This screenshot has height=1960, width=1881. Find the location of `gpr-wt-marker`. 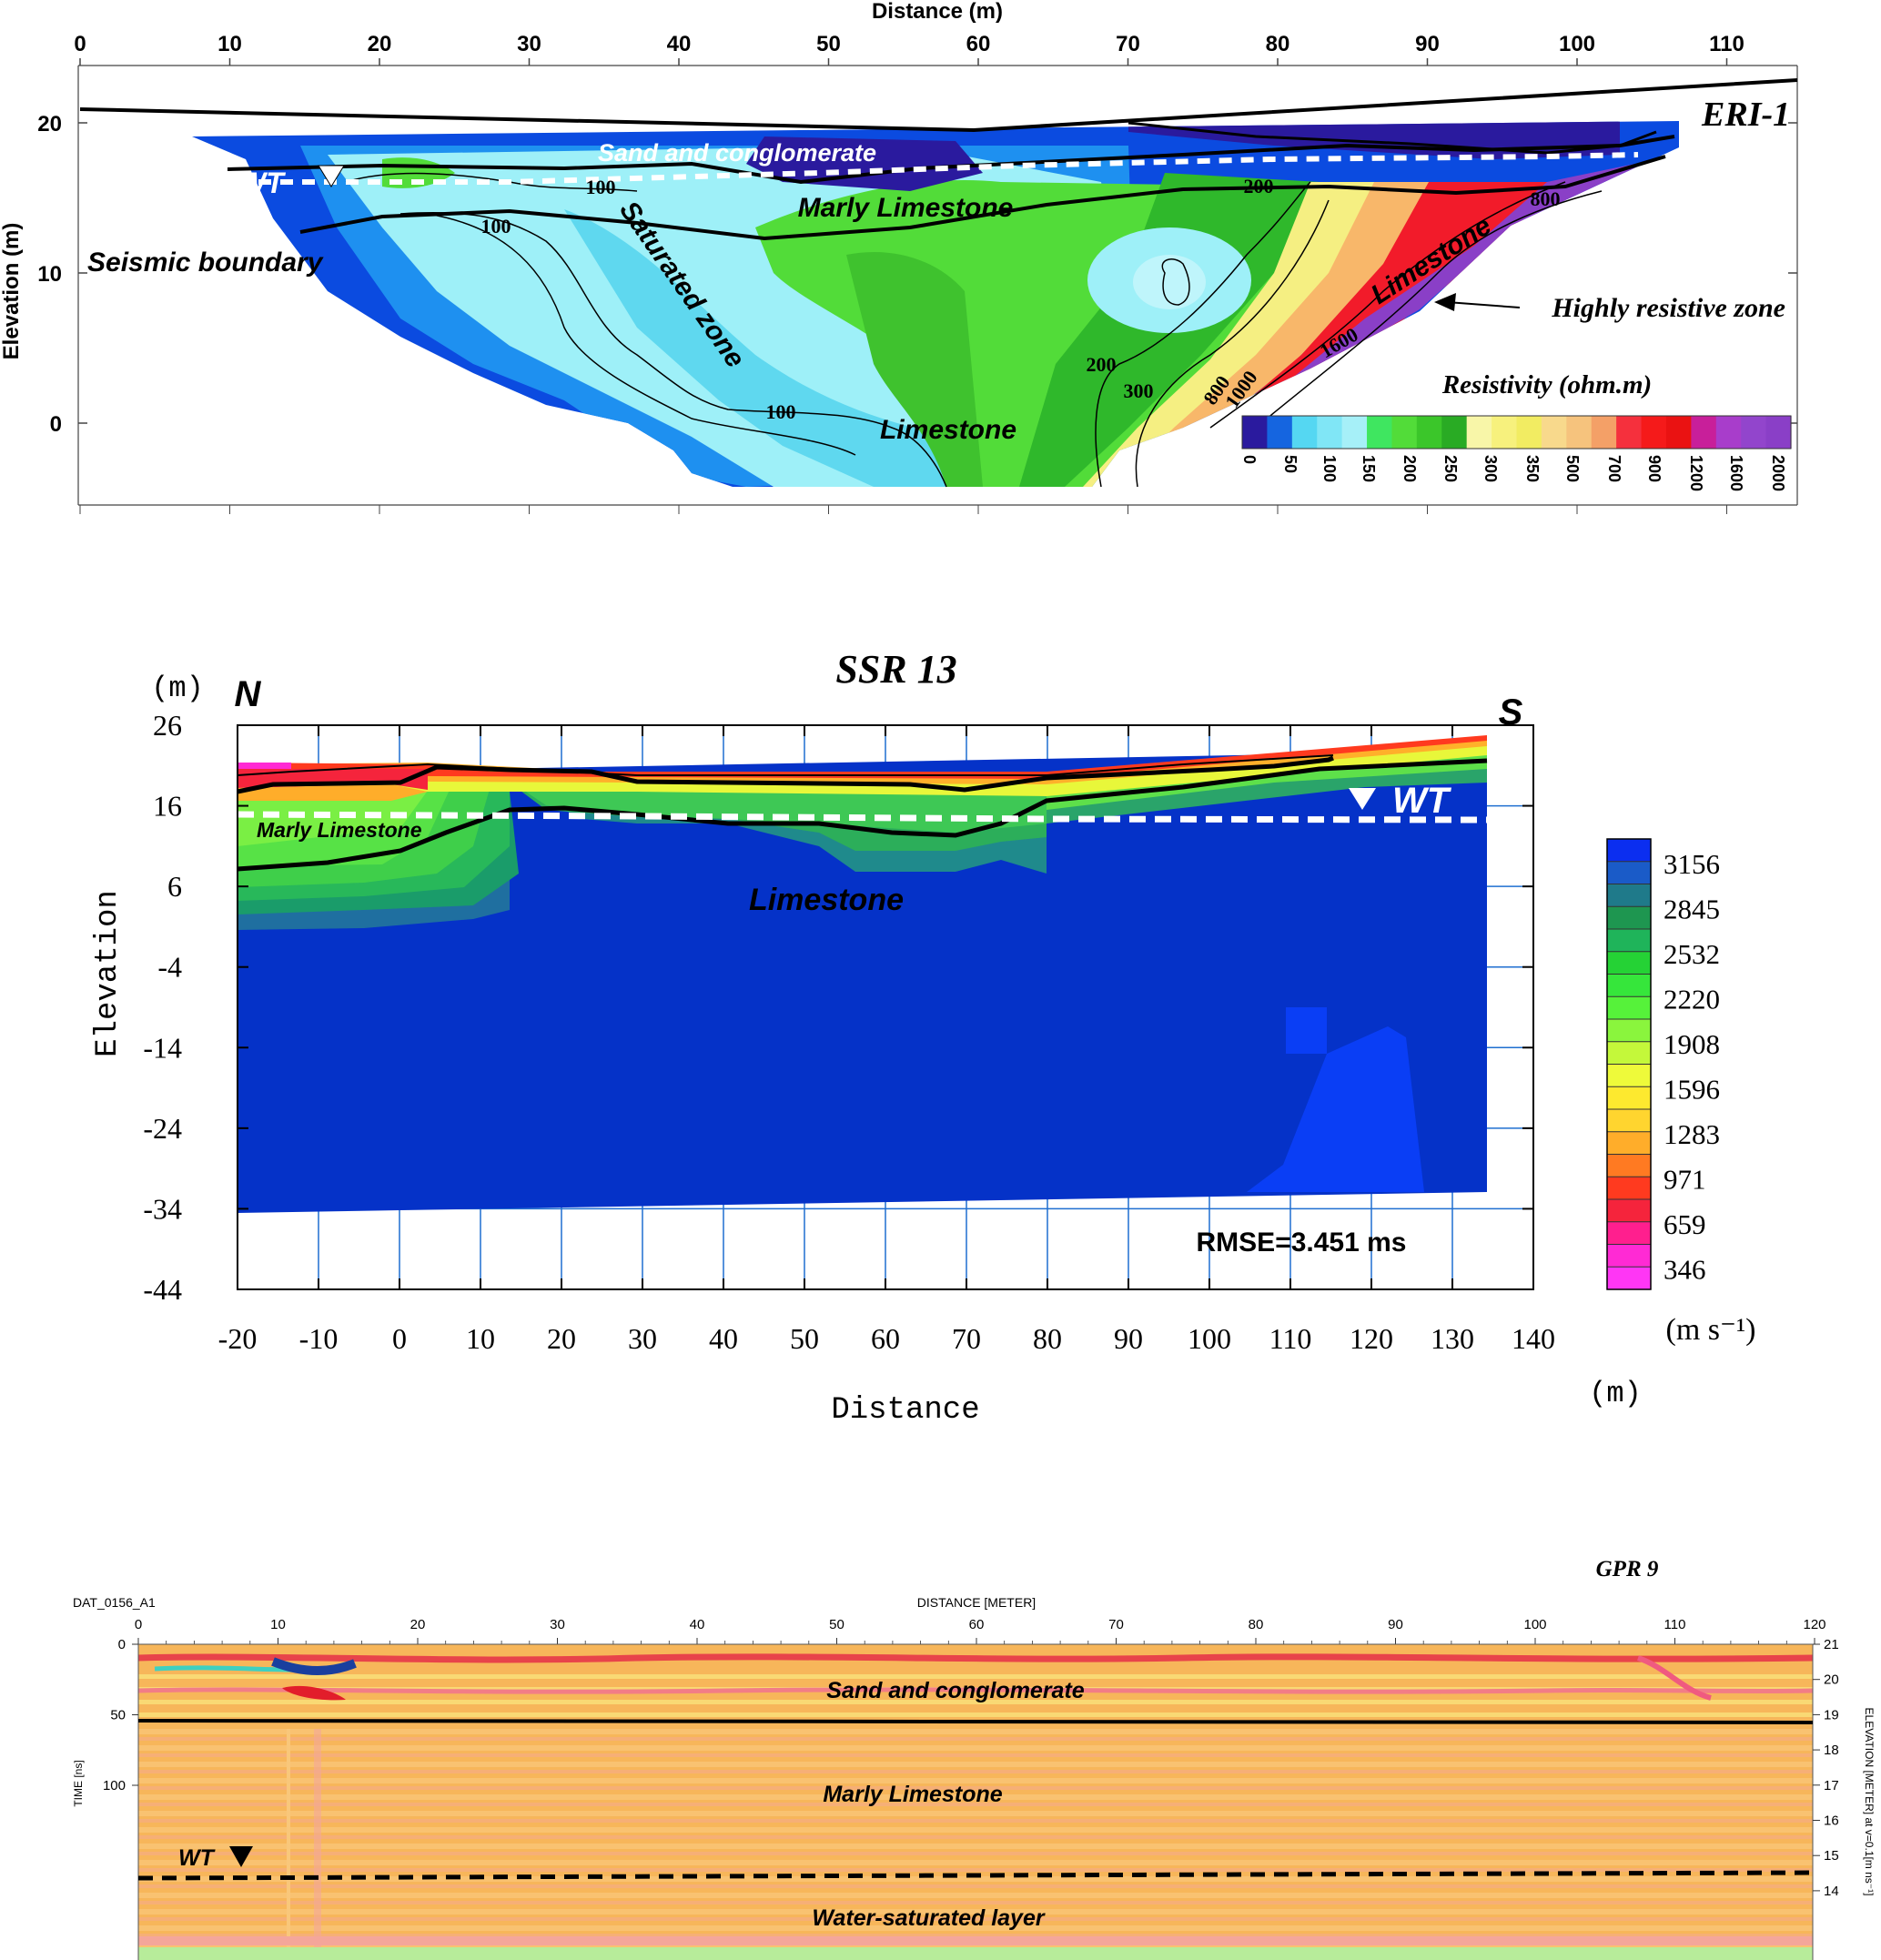

gpr-wt-marker is located at coordinates (241, 1856).